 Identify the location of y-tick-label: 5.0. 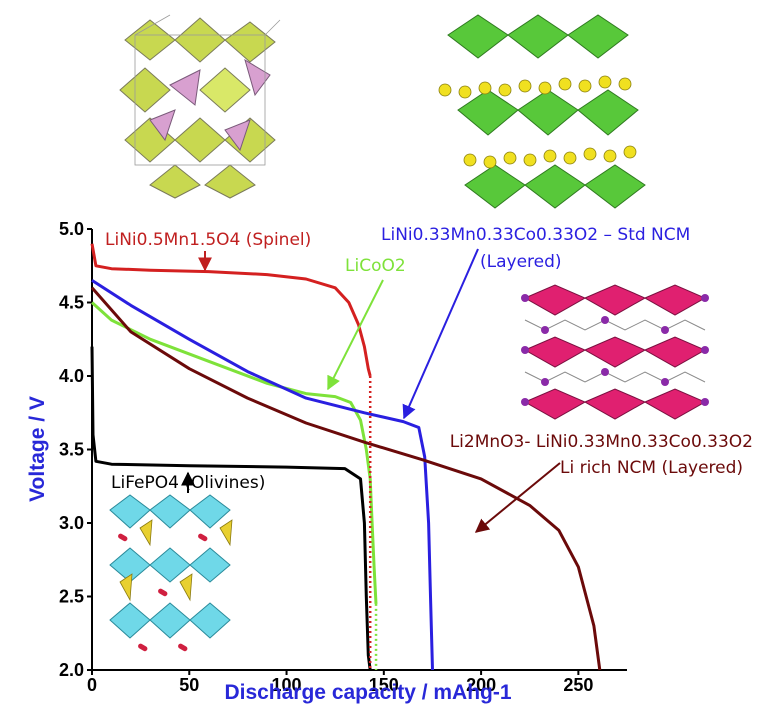
(71, 229).